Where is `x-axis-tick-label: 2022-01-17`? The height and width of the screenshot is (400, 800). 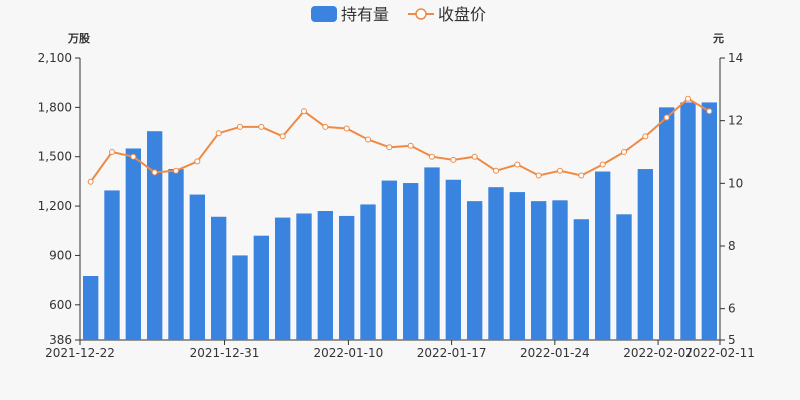
x-axis-tick-label: 2022-01-17 is located at coordinates (452, 353).